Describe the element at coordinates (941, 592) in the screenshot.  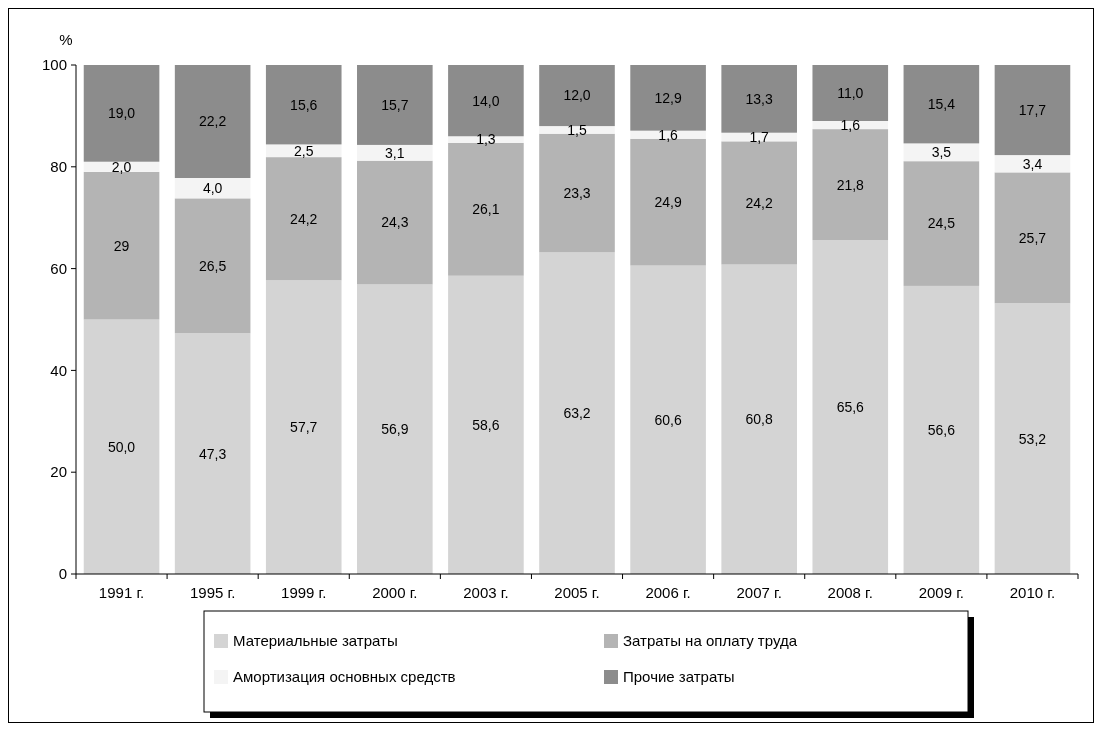
I see `x-tick-label: 2009 г.` at that location.